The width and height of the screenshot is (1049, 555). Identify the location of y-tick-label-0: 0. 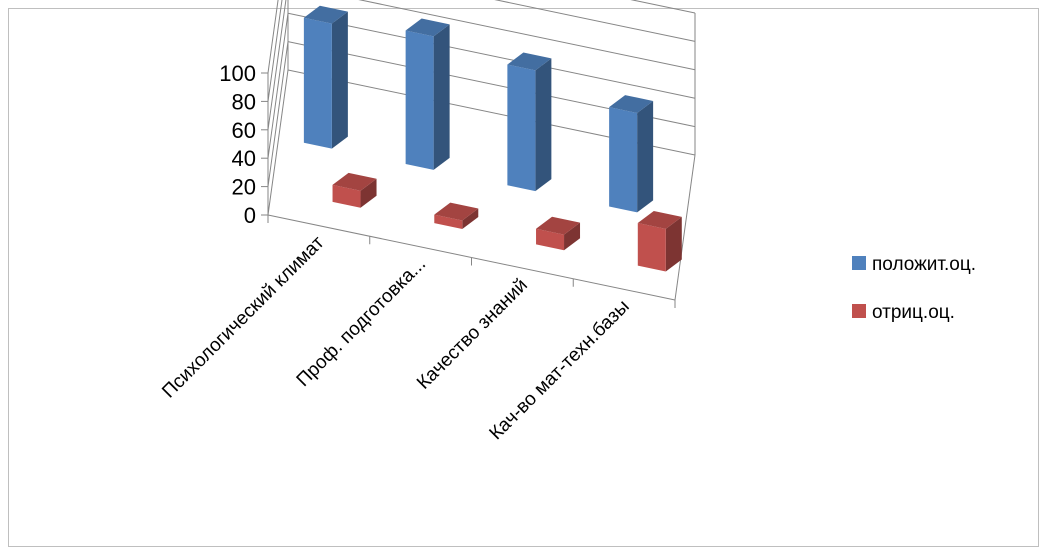
(250, 215).